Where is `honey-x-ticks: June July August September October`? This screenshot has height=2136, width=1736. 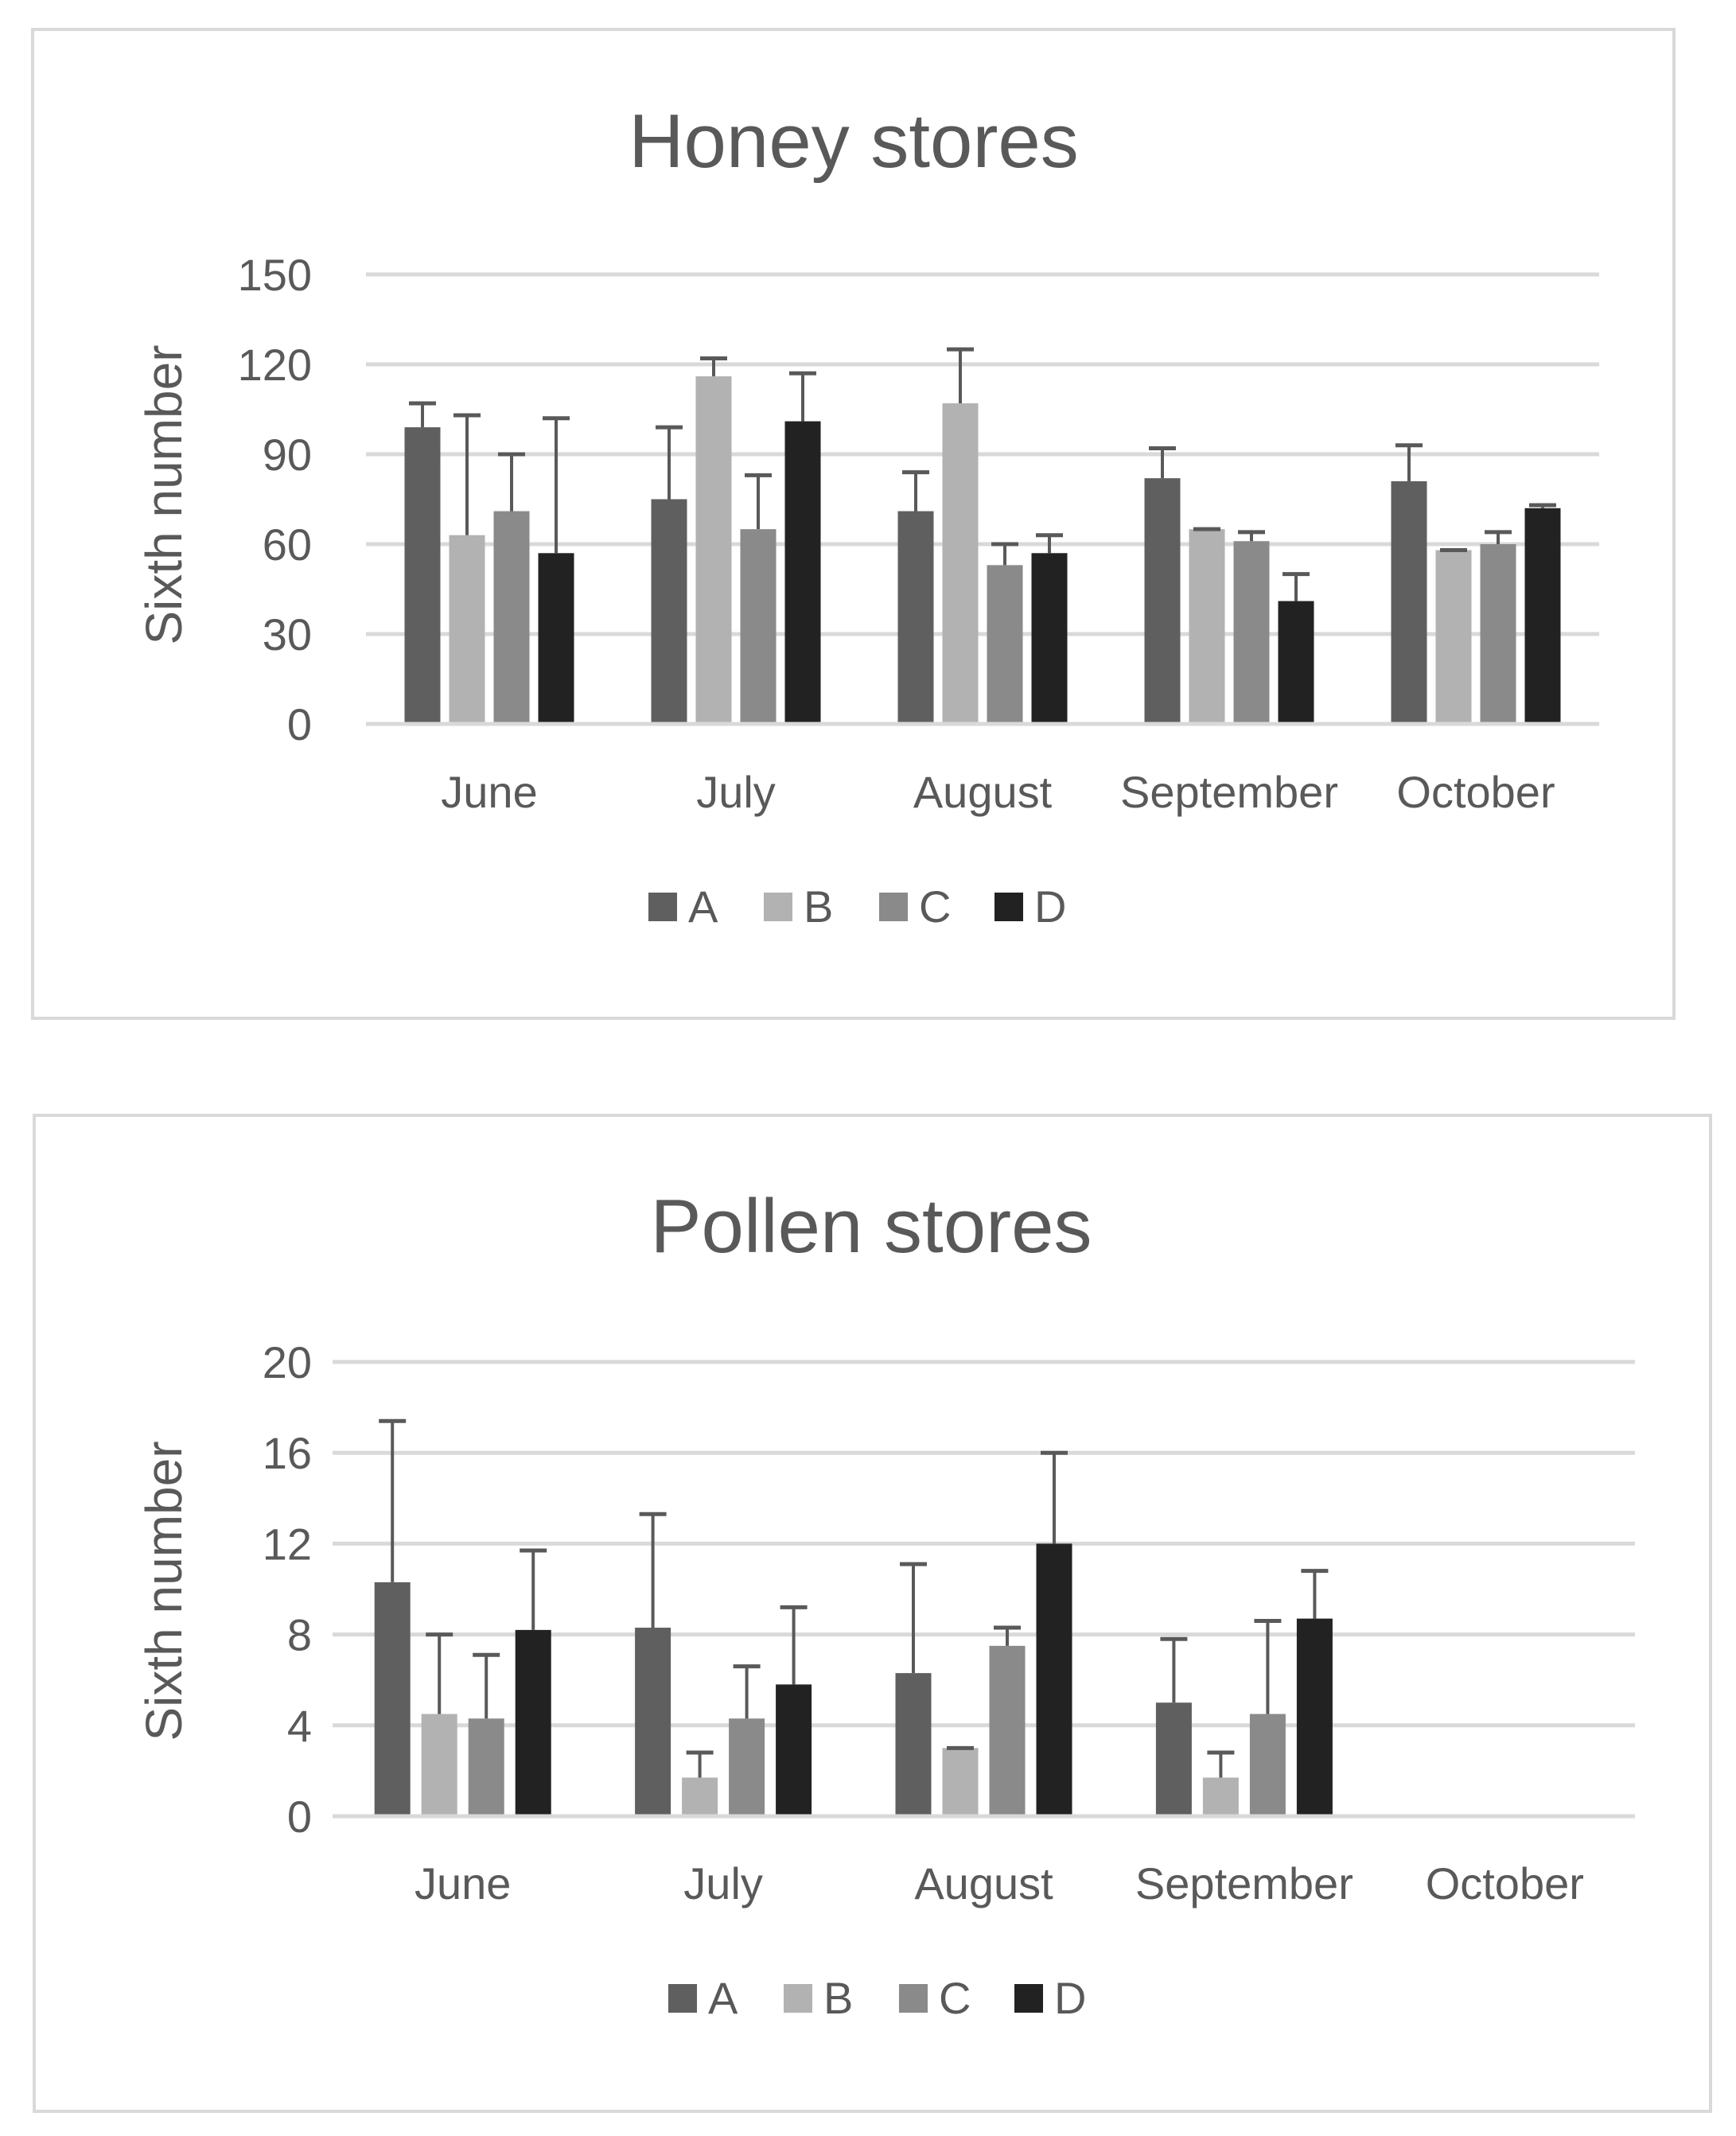
honey-x-ticks: June July August September October is located at coordinates (998, 792).